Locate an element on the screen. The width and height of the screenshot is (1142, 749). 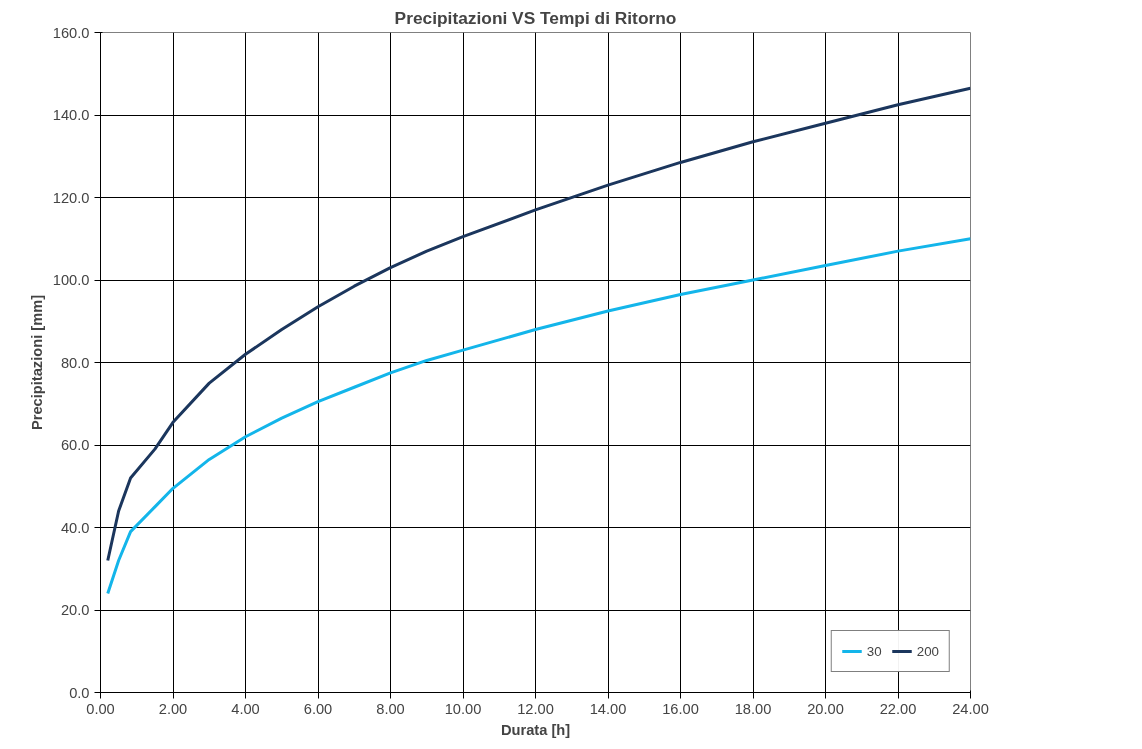
y-tick-label: 60.0 is located at coordinates (75, 445).